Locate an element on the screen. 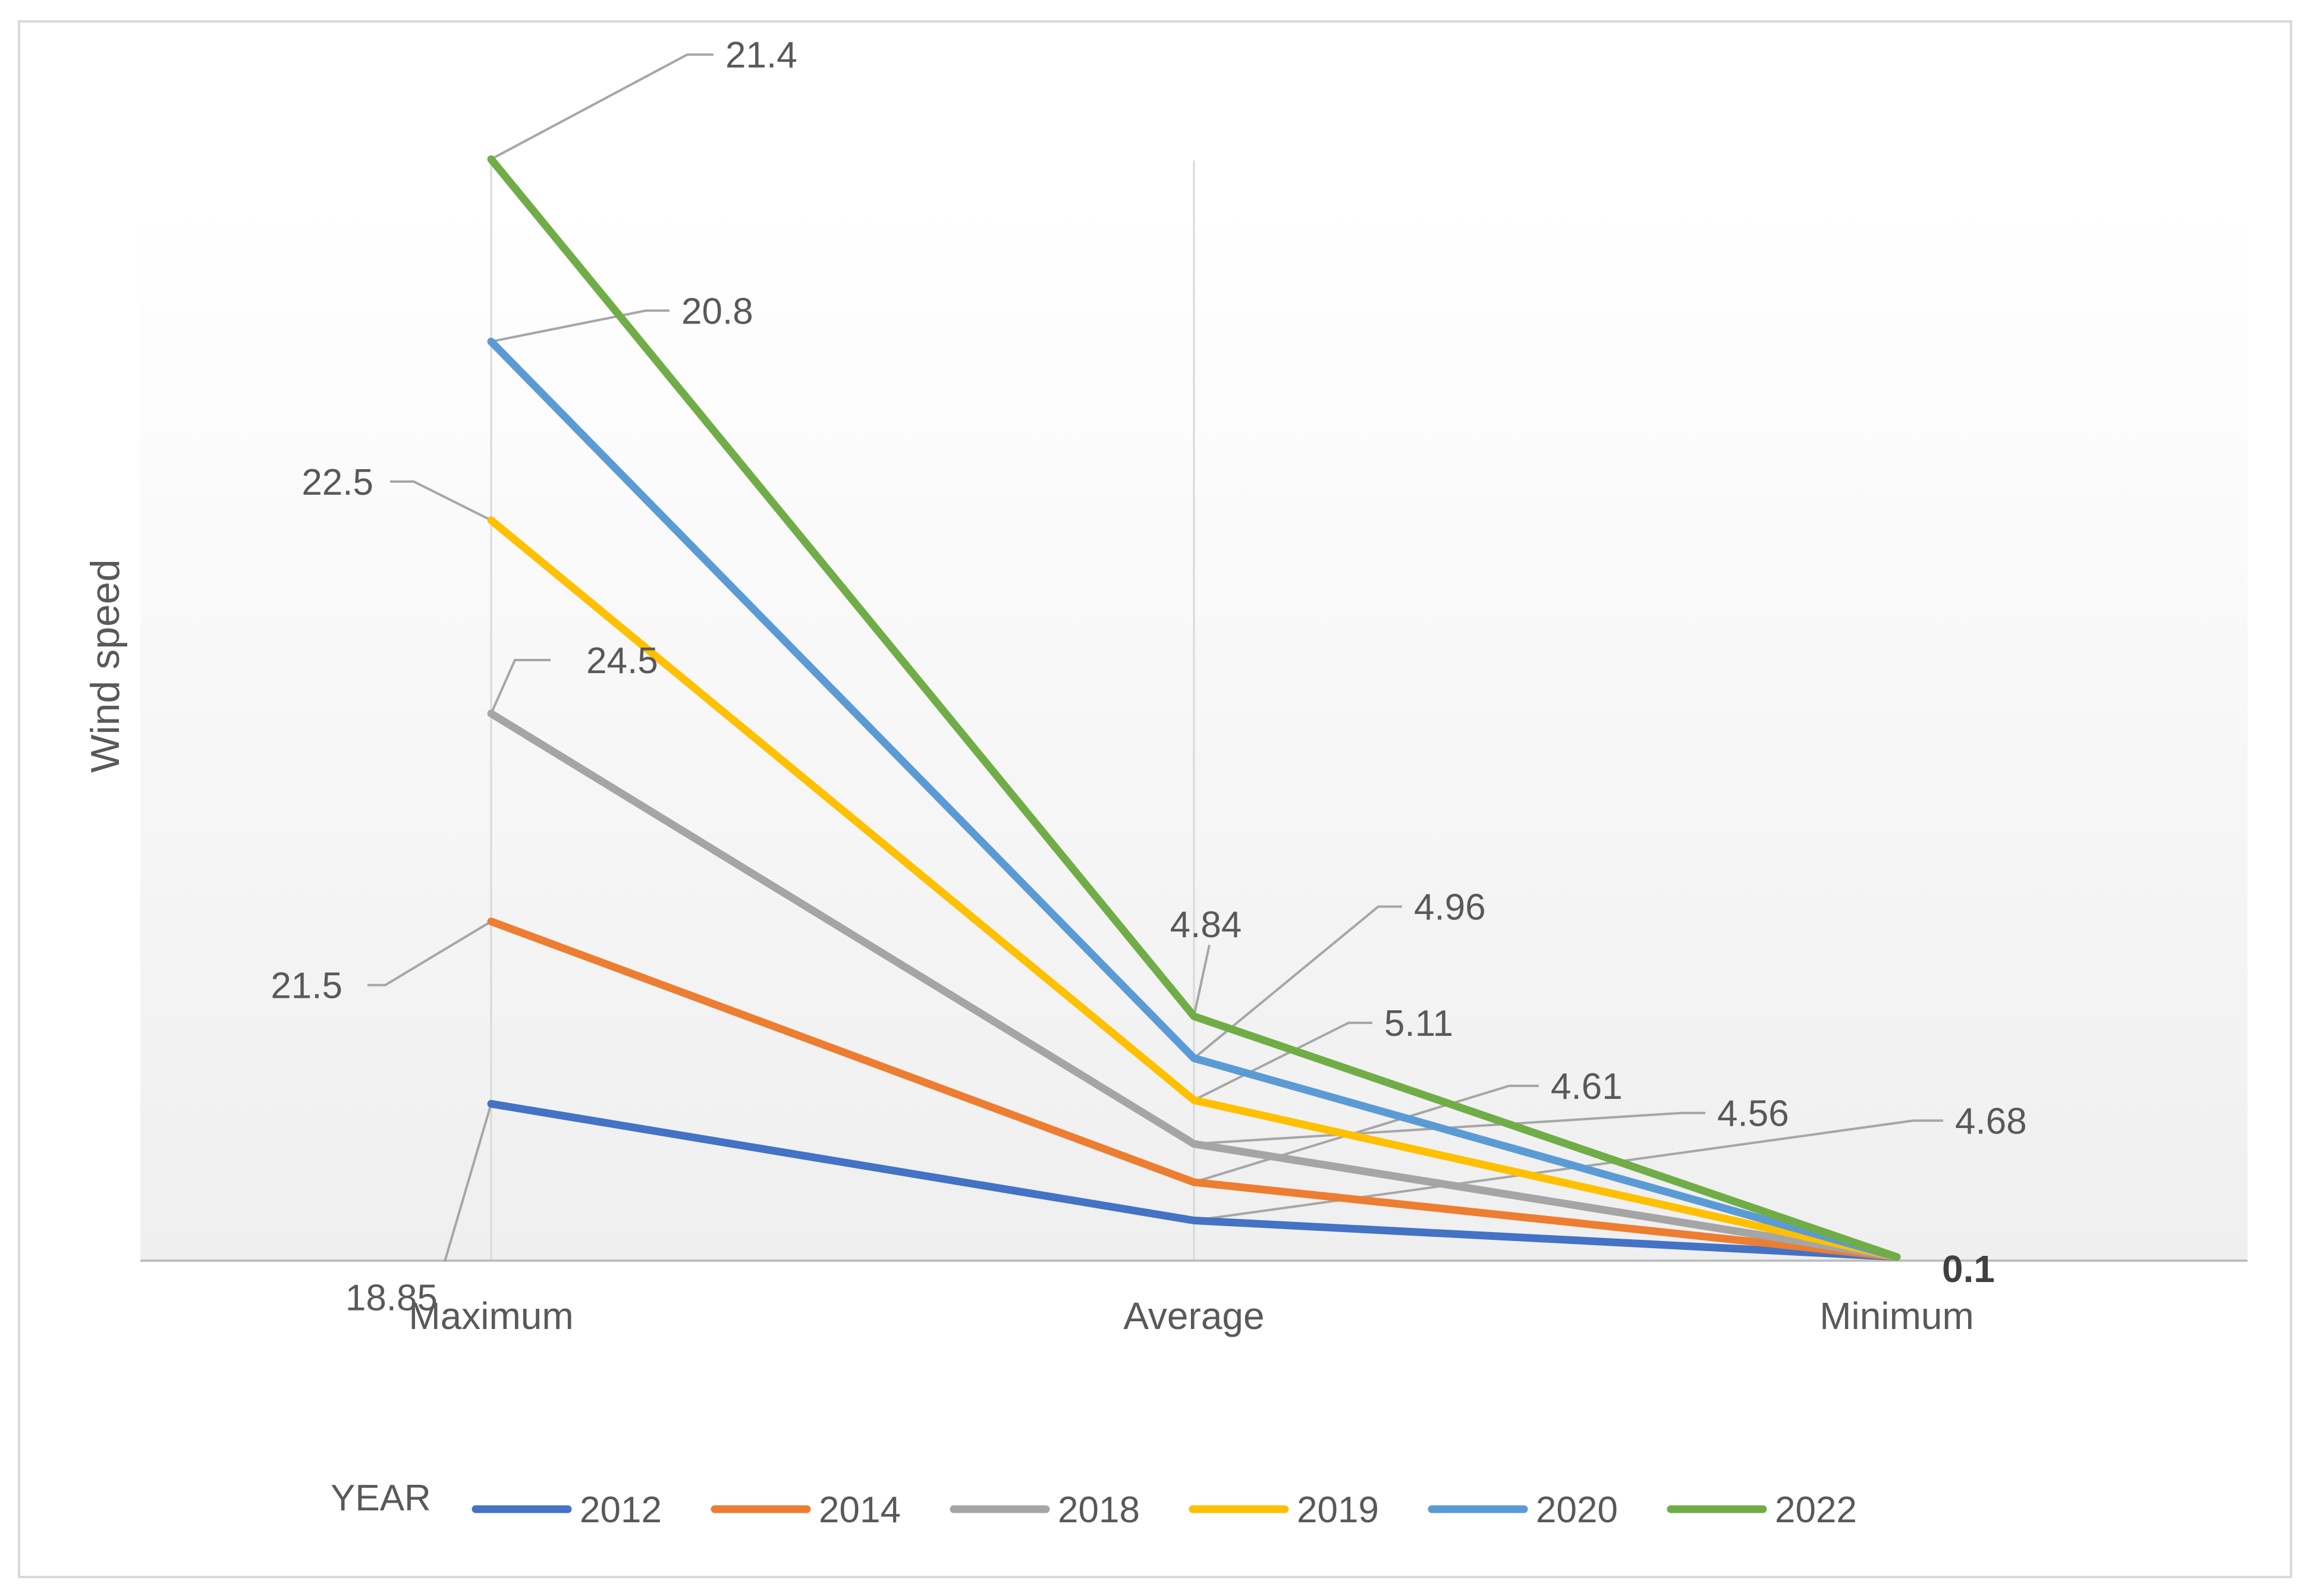 This screenshot has height=1596, width=2310. x-tick-label-average: Average is located at coordinates (1193, 1316).